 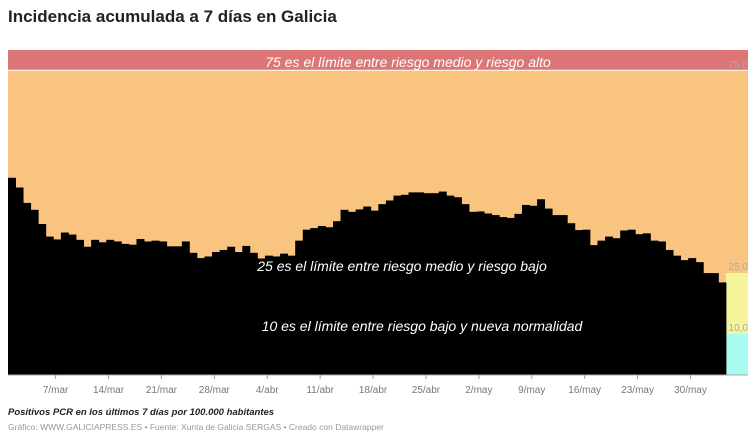 I want to click on x-tick-label: 11/abr, so click(x=320, y=390).